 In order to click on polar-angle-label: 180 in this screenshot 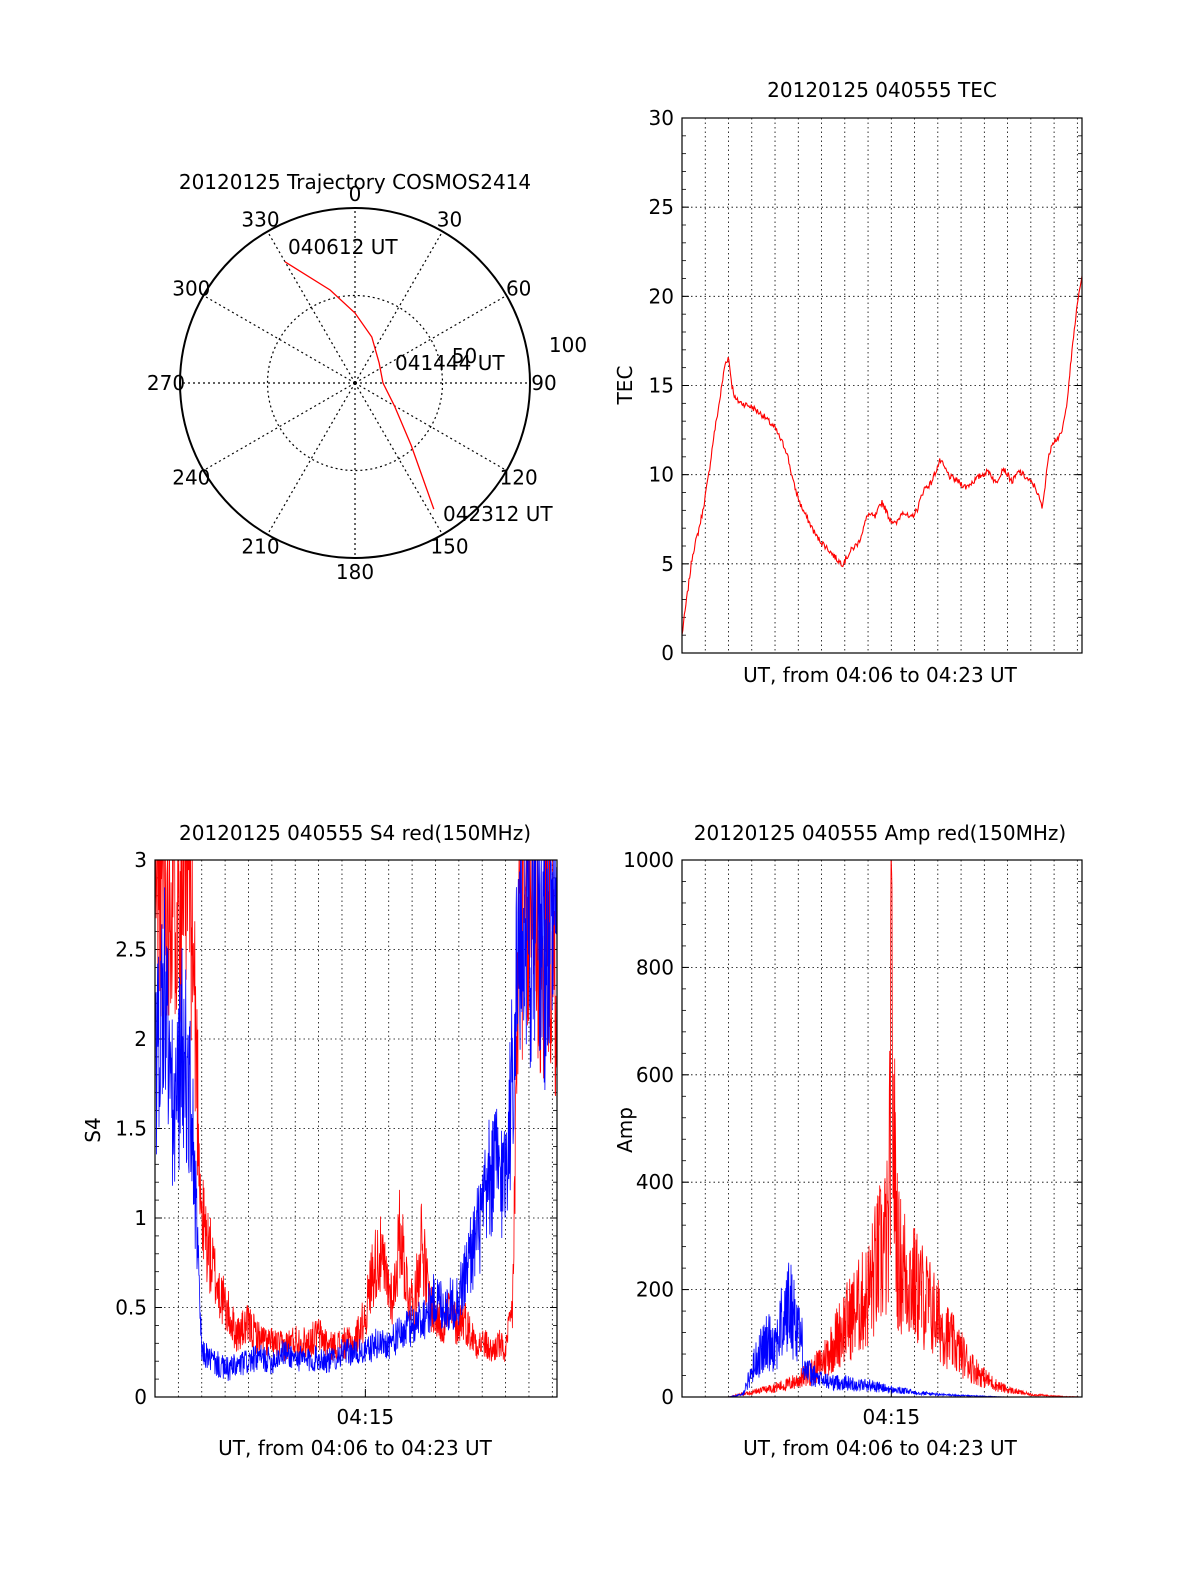, I will do `click(355, 572)`.